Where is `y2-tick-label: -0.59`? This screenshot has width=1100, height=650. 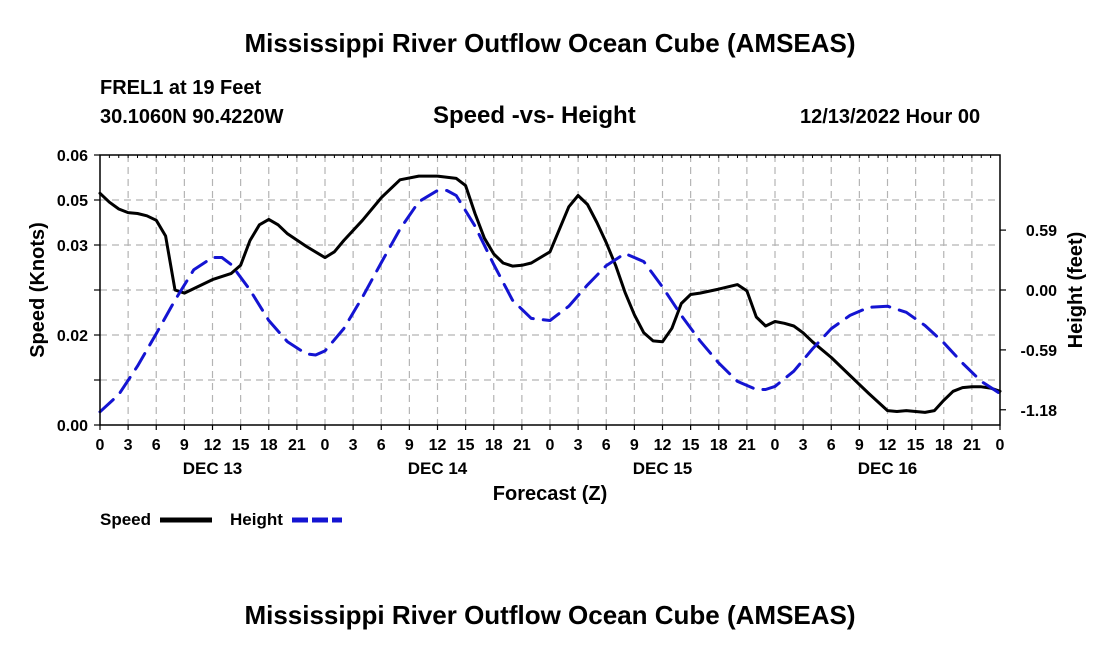 y2-tick-label: -0.59 is located at coordinates (1039, 351).